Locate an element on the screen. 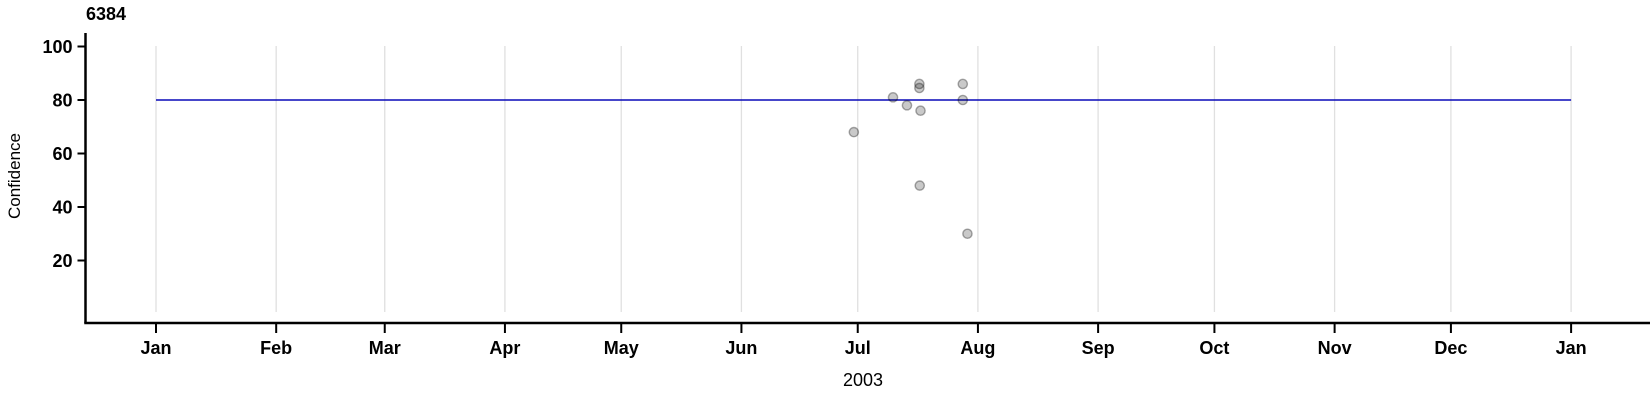  x-tick-label: Sep is located at coordinates (1098, 348).